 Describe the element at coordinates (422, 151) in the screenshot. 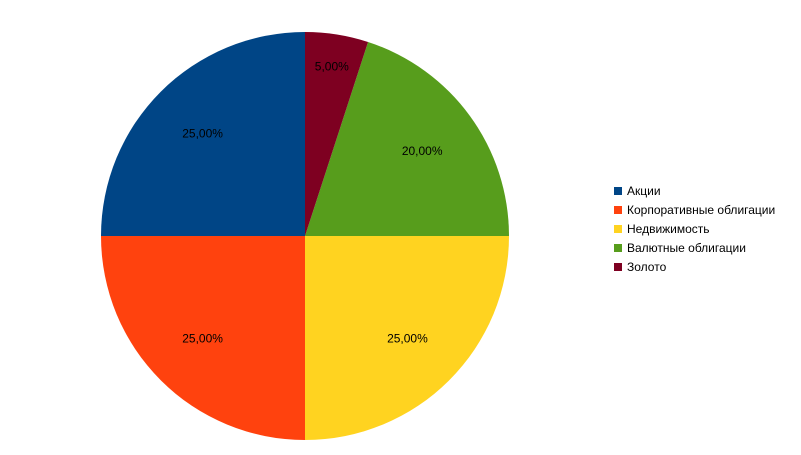

I see `slice-label-valyutnye-obligatsii: 20,00%` at that location.